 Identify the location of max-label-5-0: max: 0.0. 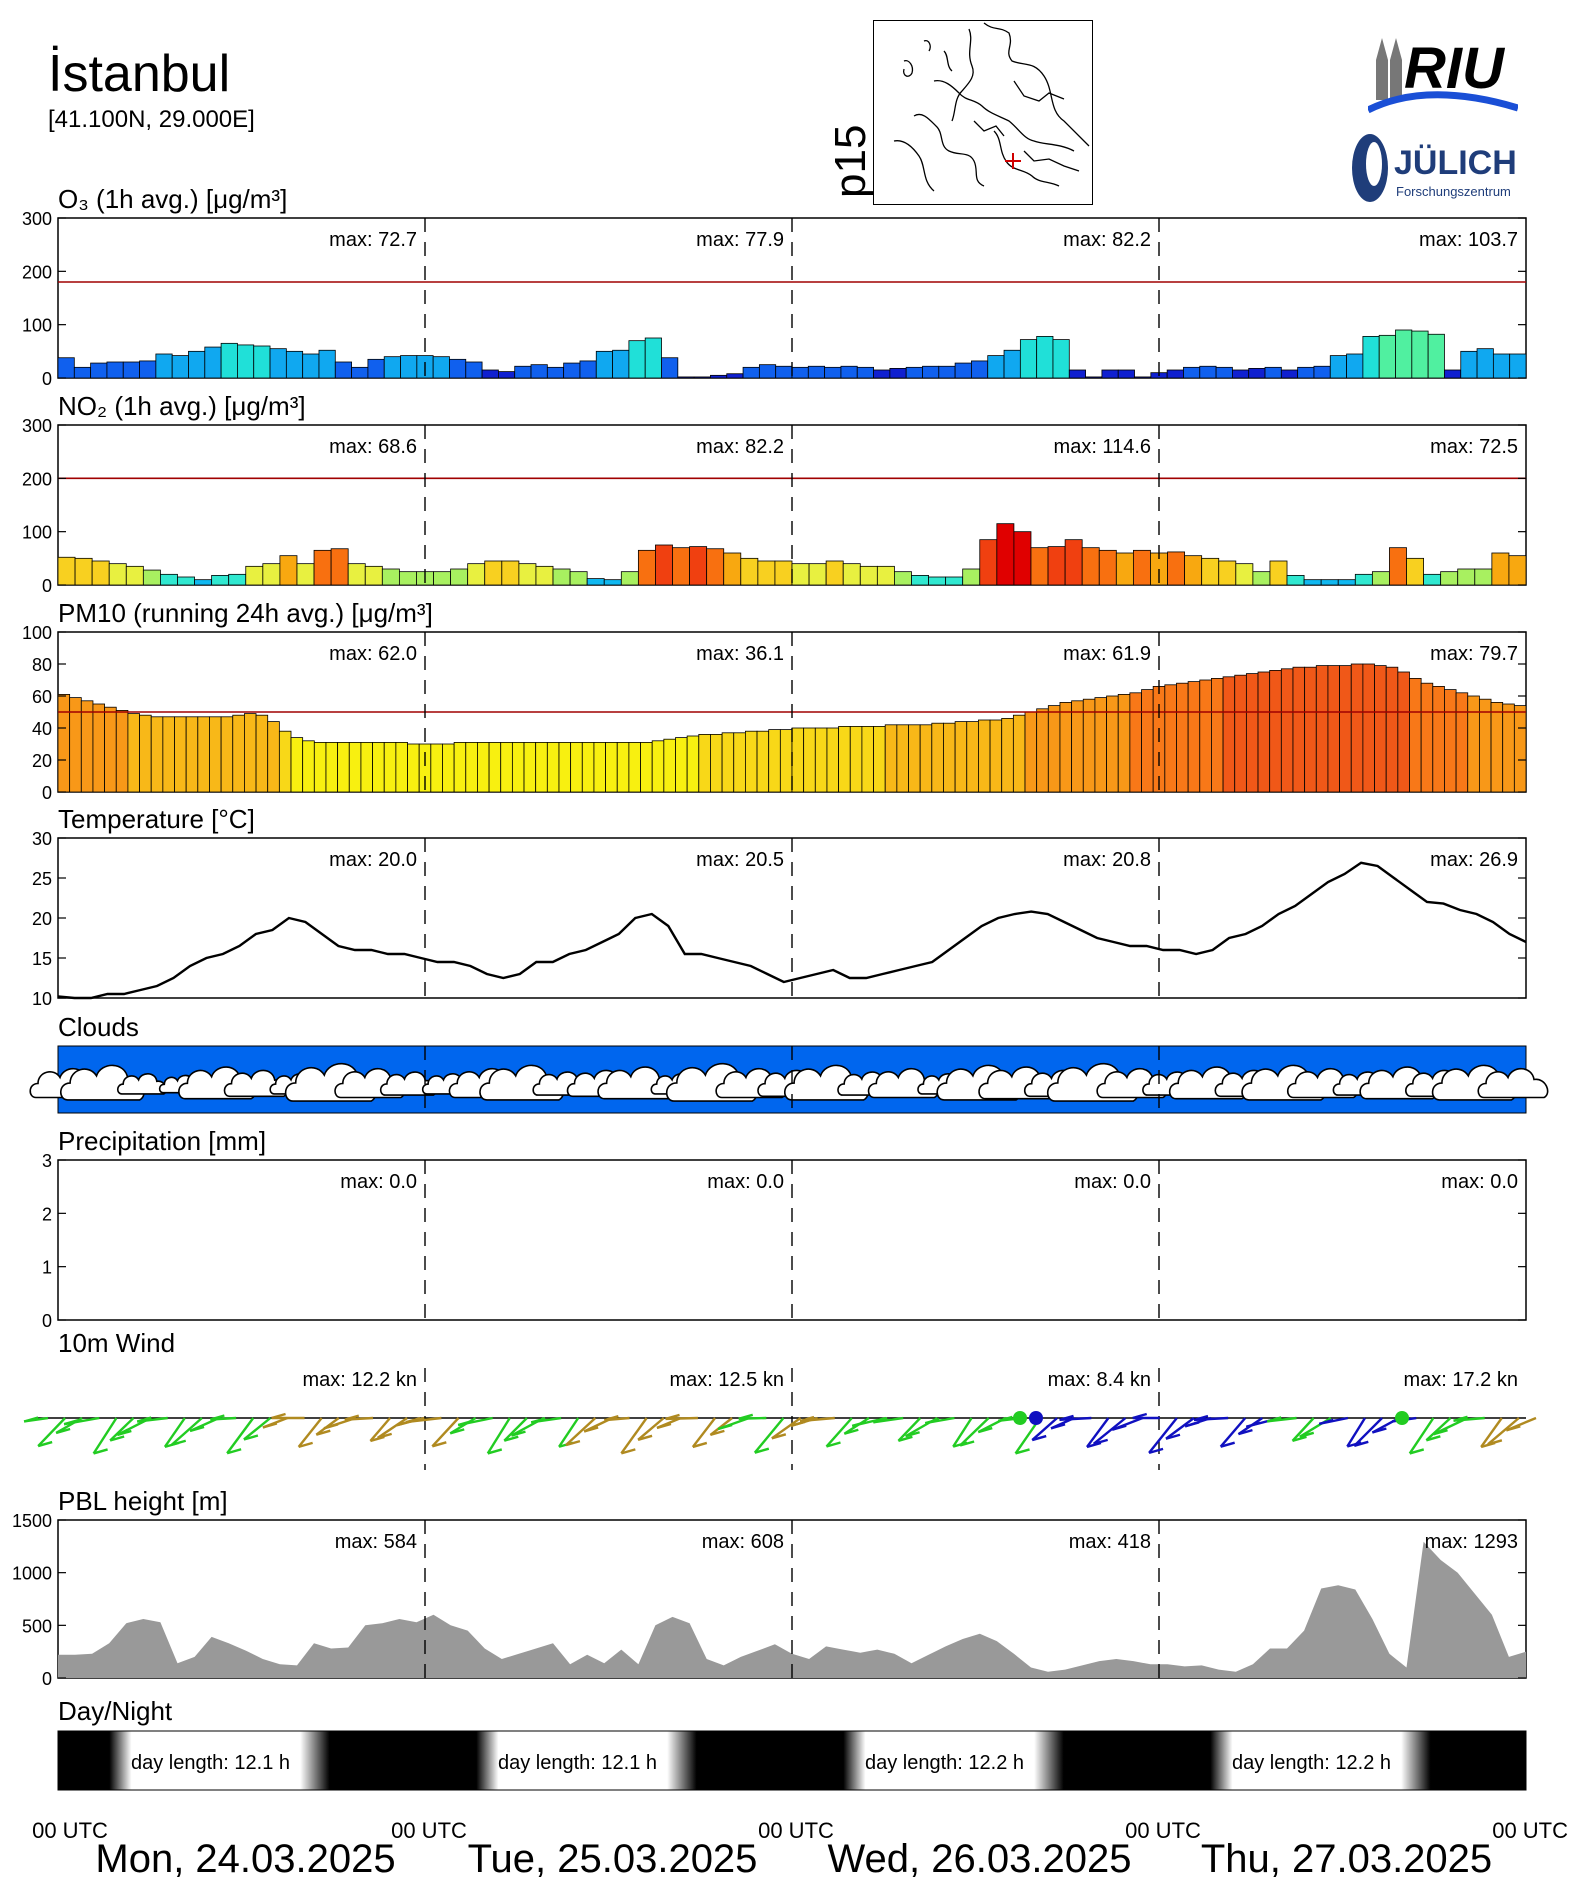
(378, 1182).